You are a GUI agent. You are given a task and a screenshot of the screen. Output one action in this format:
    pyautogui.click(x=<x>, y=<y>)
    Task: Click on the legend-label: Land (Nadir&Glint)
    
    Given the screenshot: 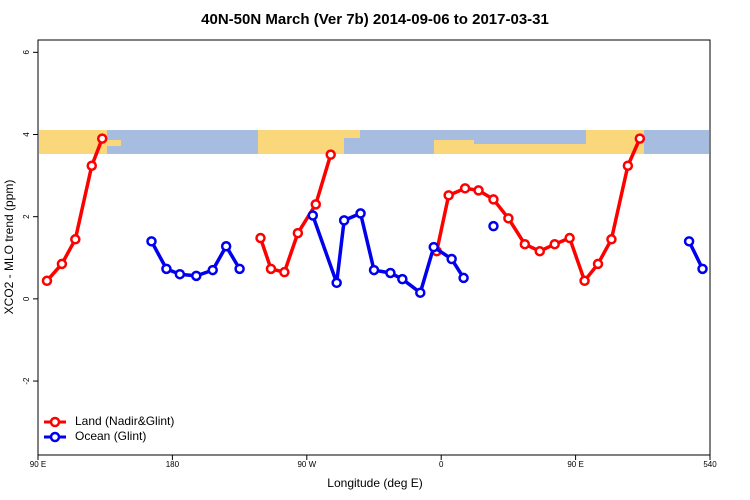 What is the action you would take?
    pyautogui.click(x=124, y=421)
    